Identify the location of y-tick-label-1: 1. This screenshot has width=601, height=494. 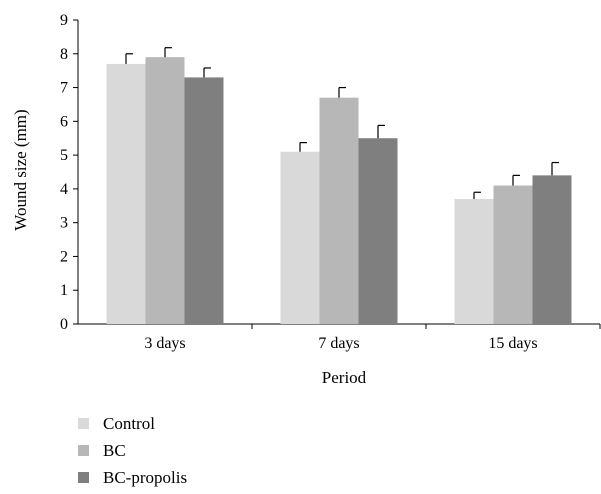
(64, 290).